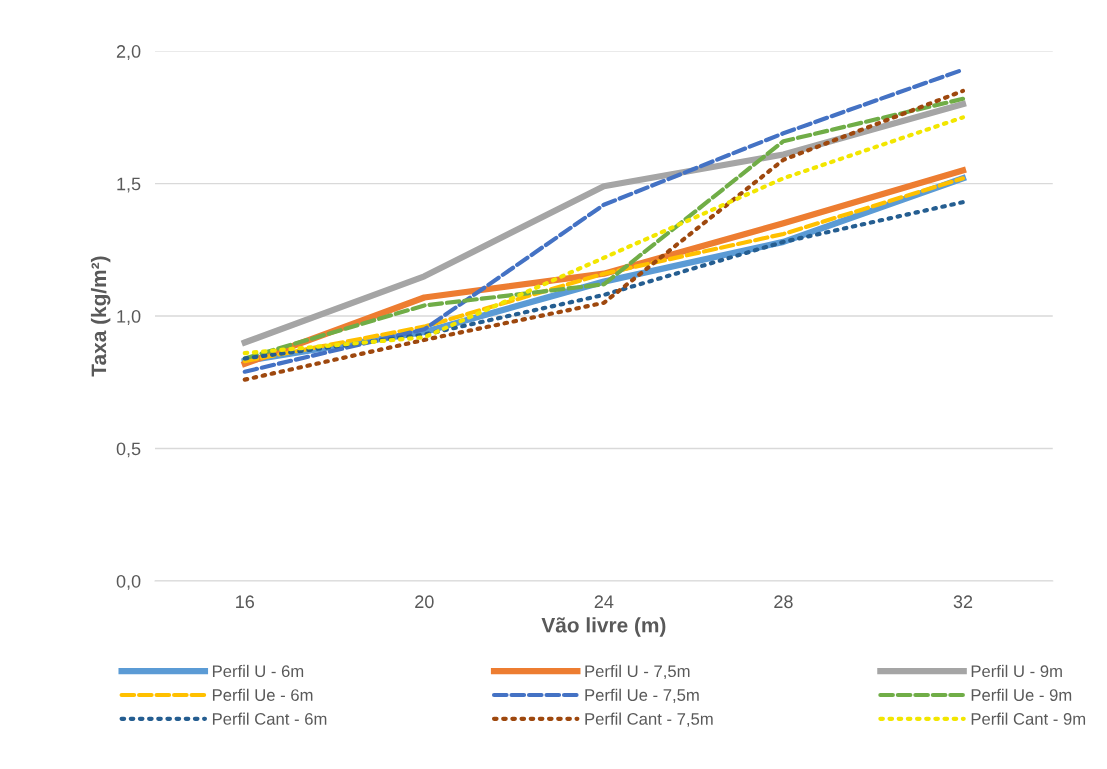  Describe the element at coordinates (424, 602) in the screenshot. I see `x-tick-label: 20` at that location.